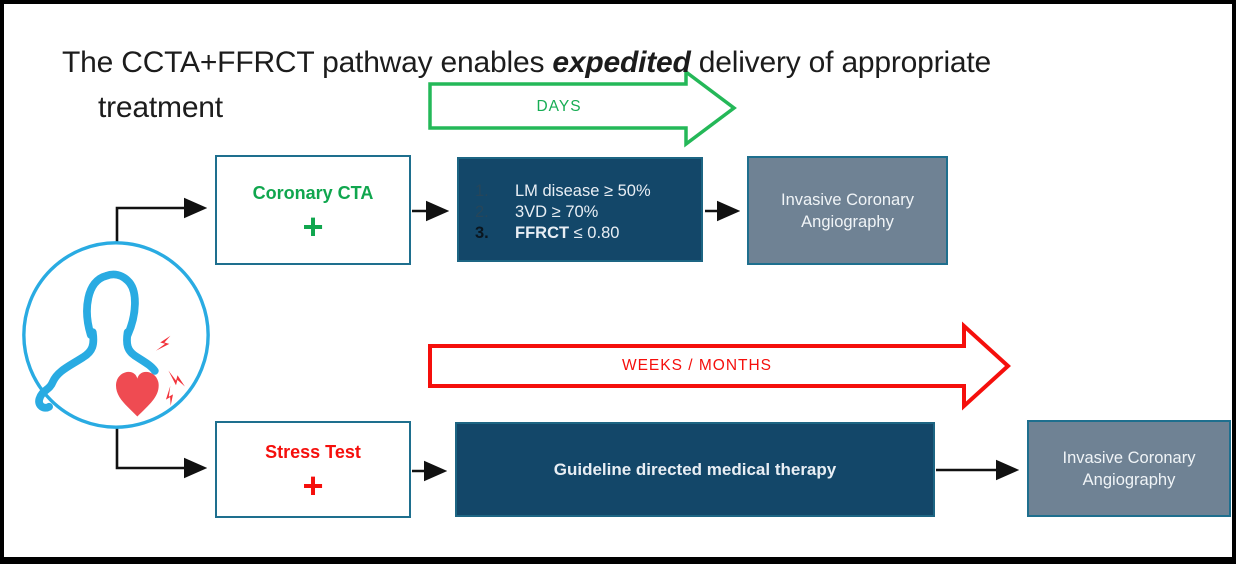 The image size is (1236, 564). What do you see at coordinates (137, 394) in the screenshot?
I see `heart-icon` at bounding box center [137, 394].